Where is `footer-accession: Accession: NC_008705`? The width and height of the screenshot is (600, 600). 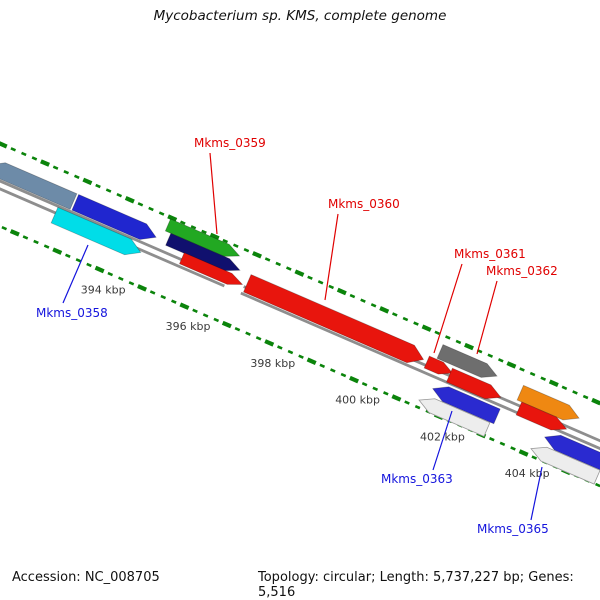
footer-accession: Accession: NC_008705 is located at coordinates (86, 577).